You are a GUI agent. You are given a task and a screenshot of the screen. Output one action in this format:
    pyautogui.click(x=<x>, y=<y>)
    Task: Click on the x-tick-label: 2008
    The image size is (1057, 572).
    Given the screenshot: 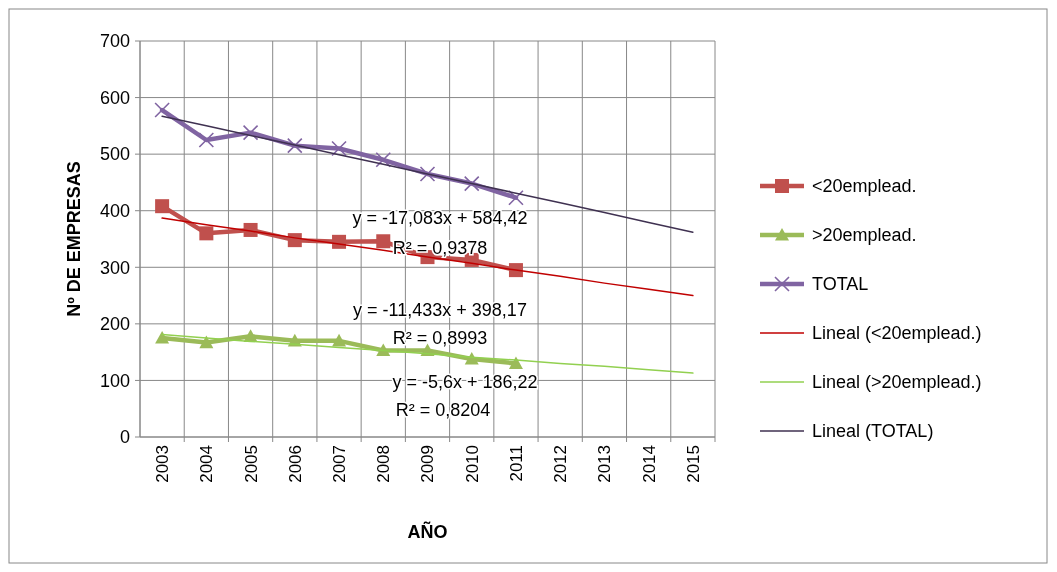 What is the action you would take?
    pyautogui.click(x=384, y=464)
    